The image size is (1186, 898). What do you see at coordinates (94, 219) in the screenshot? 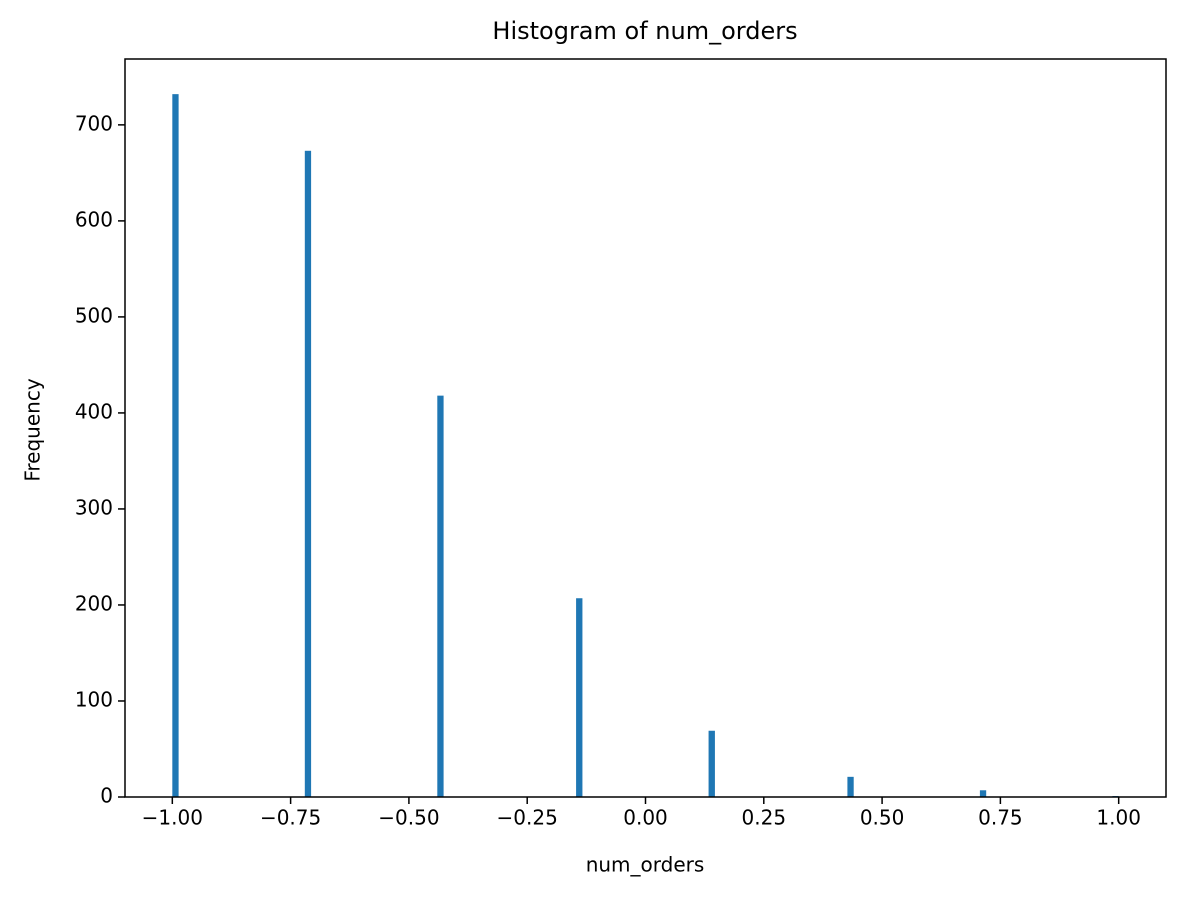
I see `y-tick-label: 600` at bounding box center [94, 219].